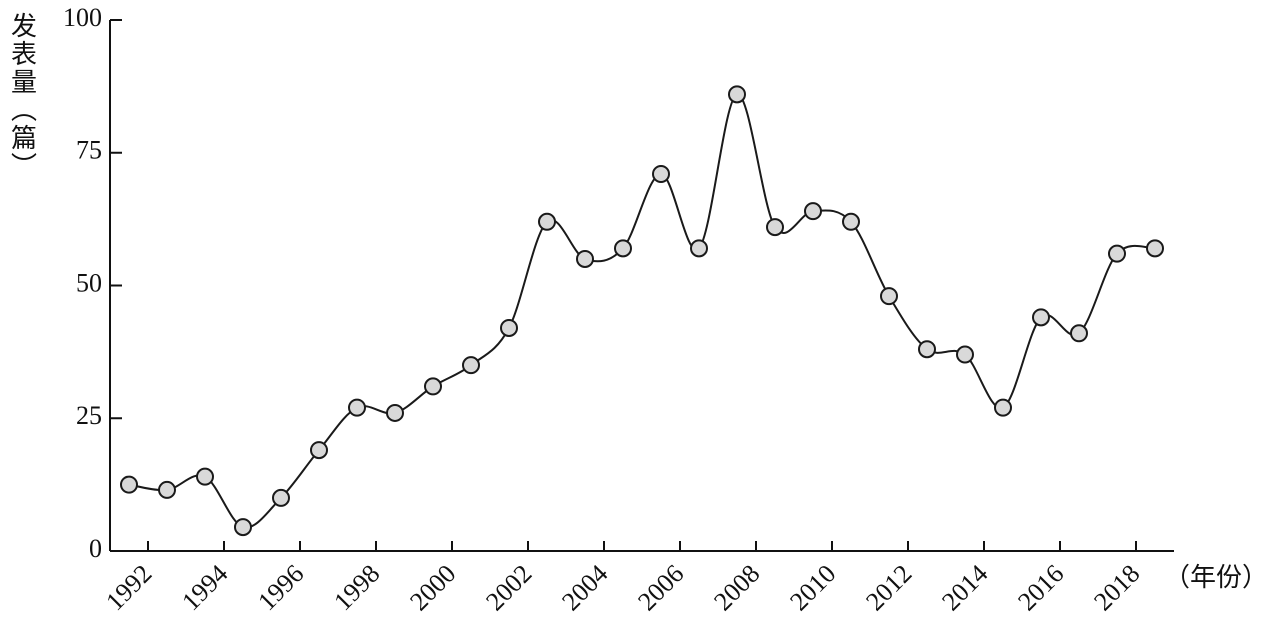  I want to click on x-tick-label: 2012, so click(888, 587).